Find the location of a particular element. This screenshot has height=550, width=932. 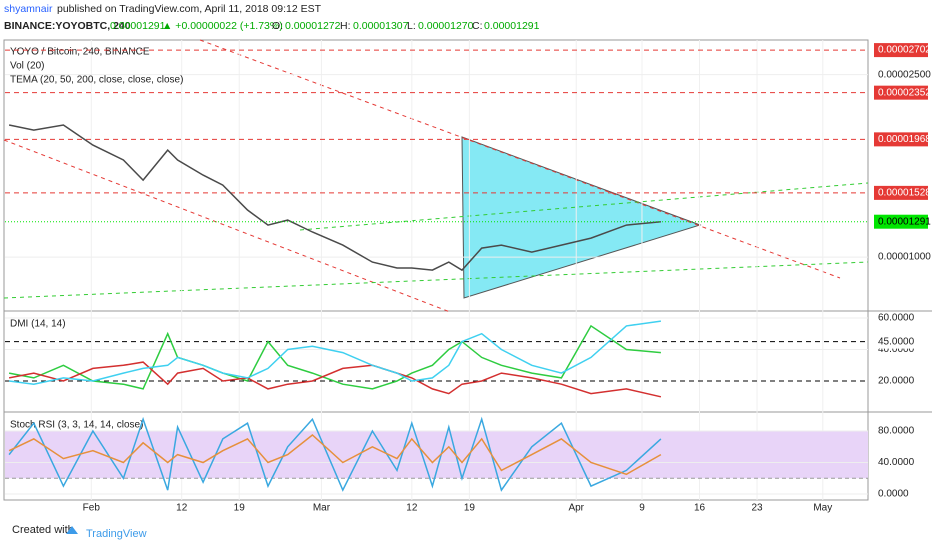

triangle-pattern is located at coordinates (581, 217).